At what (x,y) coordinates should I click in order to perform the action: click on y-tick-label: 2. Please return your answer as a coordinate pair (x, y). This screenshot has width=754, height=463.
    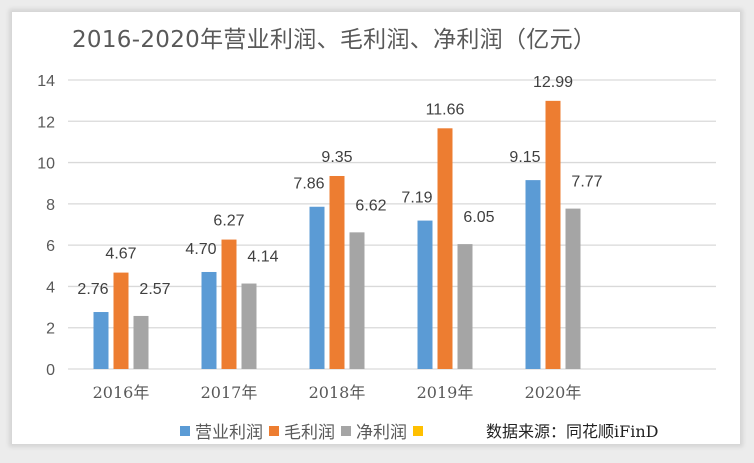
    Looking at the image, I should click on (50, 329).